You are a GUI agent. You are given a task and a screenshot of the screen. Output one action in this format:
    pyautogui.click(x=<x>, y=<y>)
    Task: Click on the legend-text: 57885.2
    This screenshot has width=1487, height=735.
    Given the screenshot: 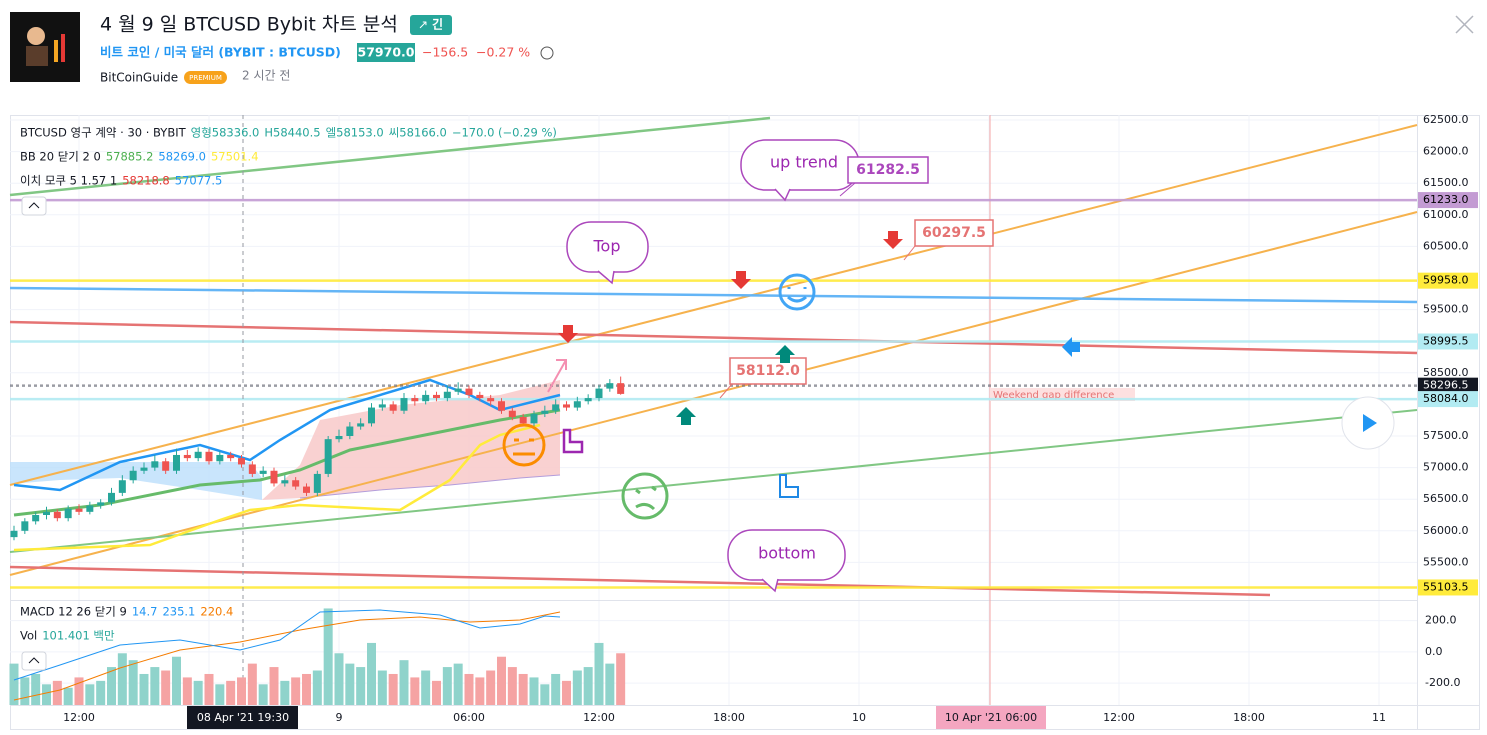 What is the action you would take?
    pyautogui.click(x=130, y=157)
    